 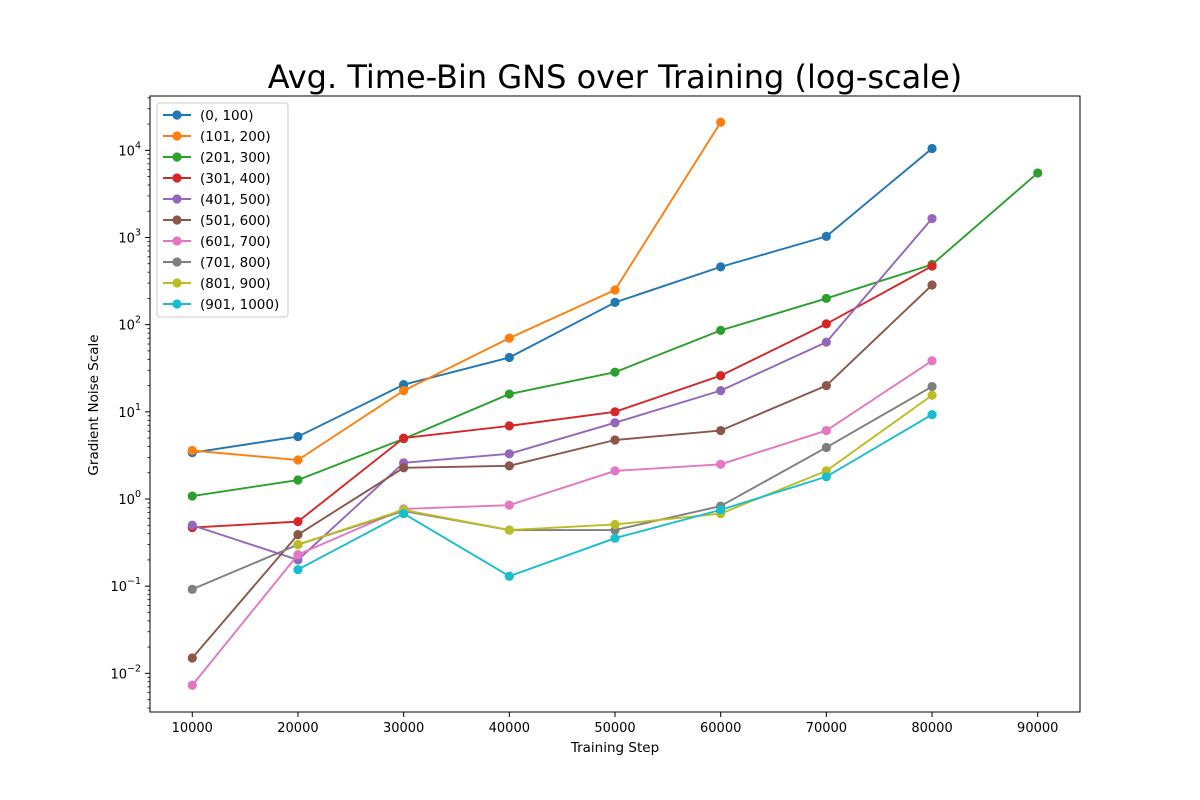 I want to click on x-tick-label: 60000, so click(x=720, y=728).